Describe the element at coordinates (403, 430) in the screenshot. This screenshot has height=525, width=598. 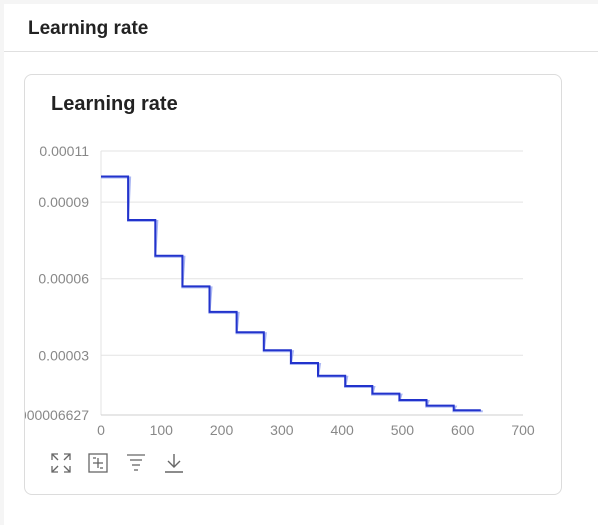
I see `x-tick-label: 500` at that location.